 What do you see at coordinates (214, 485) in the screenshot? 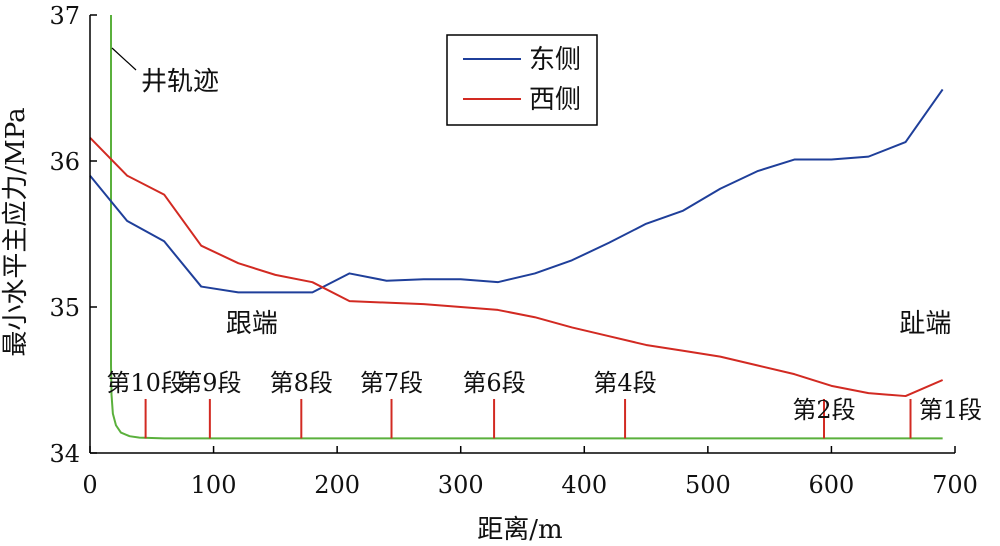
I see `x-tick-label: 100` at bounding box center [214, 485].